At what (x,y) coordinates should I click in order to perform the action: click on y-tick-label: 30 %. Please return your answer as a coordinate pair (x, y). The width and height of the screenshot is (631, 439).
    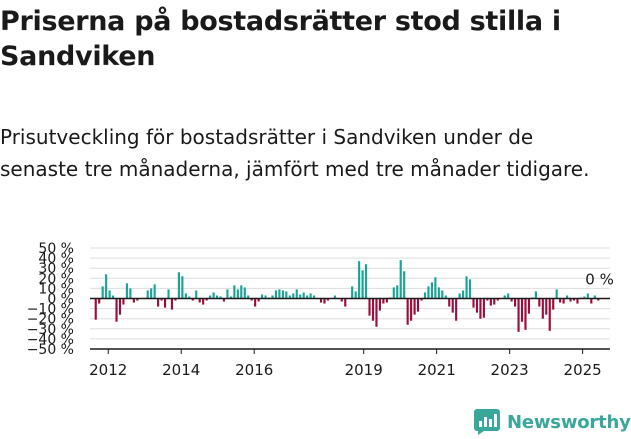
    Looking at the image, I should click on (56, 269).